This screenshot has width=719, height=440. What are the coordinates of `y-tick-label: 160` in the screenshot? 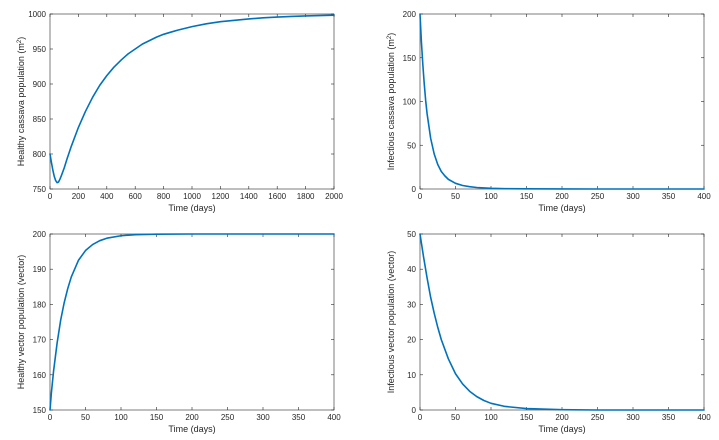 It's located at (40, 375).